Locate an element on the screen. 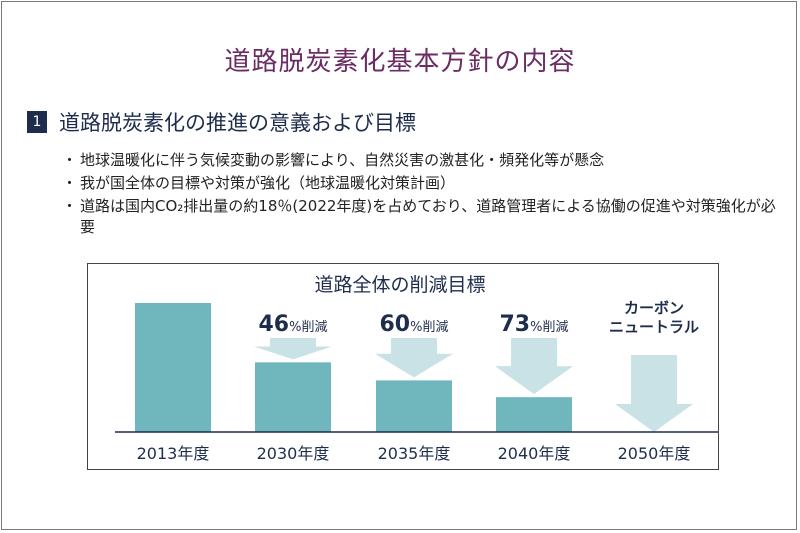 The height and width of the screenshot is (533, 800). section-number-badge: 1 is located at coordinates (37, 122).